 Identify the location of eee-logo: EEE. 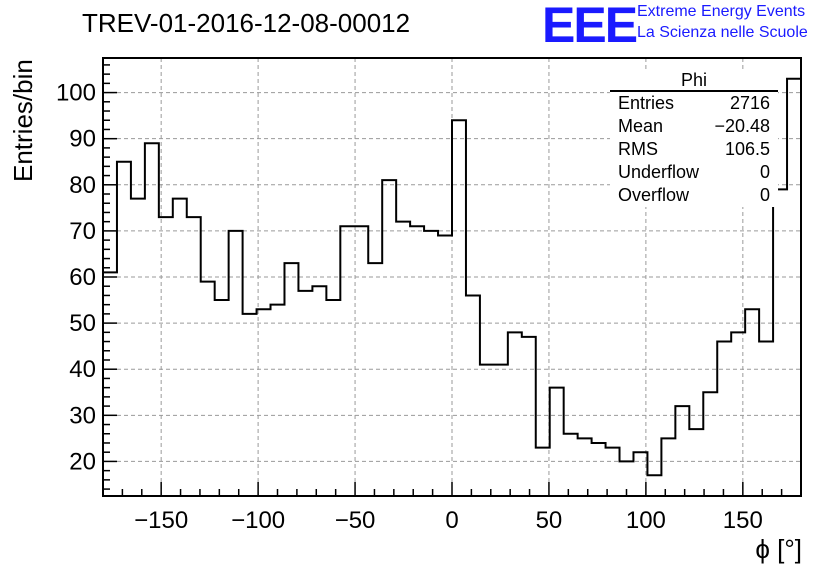
(590, 26).